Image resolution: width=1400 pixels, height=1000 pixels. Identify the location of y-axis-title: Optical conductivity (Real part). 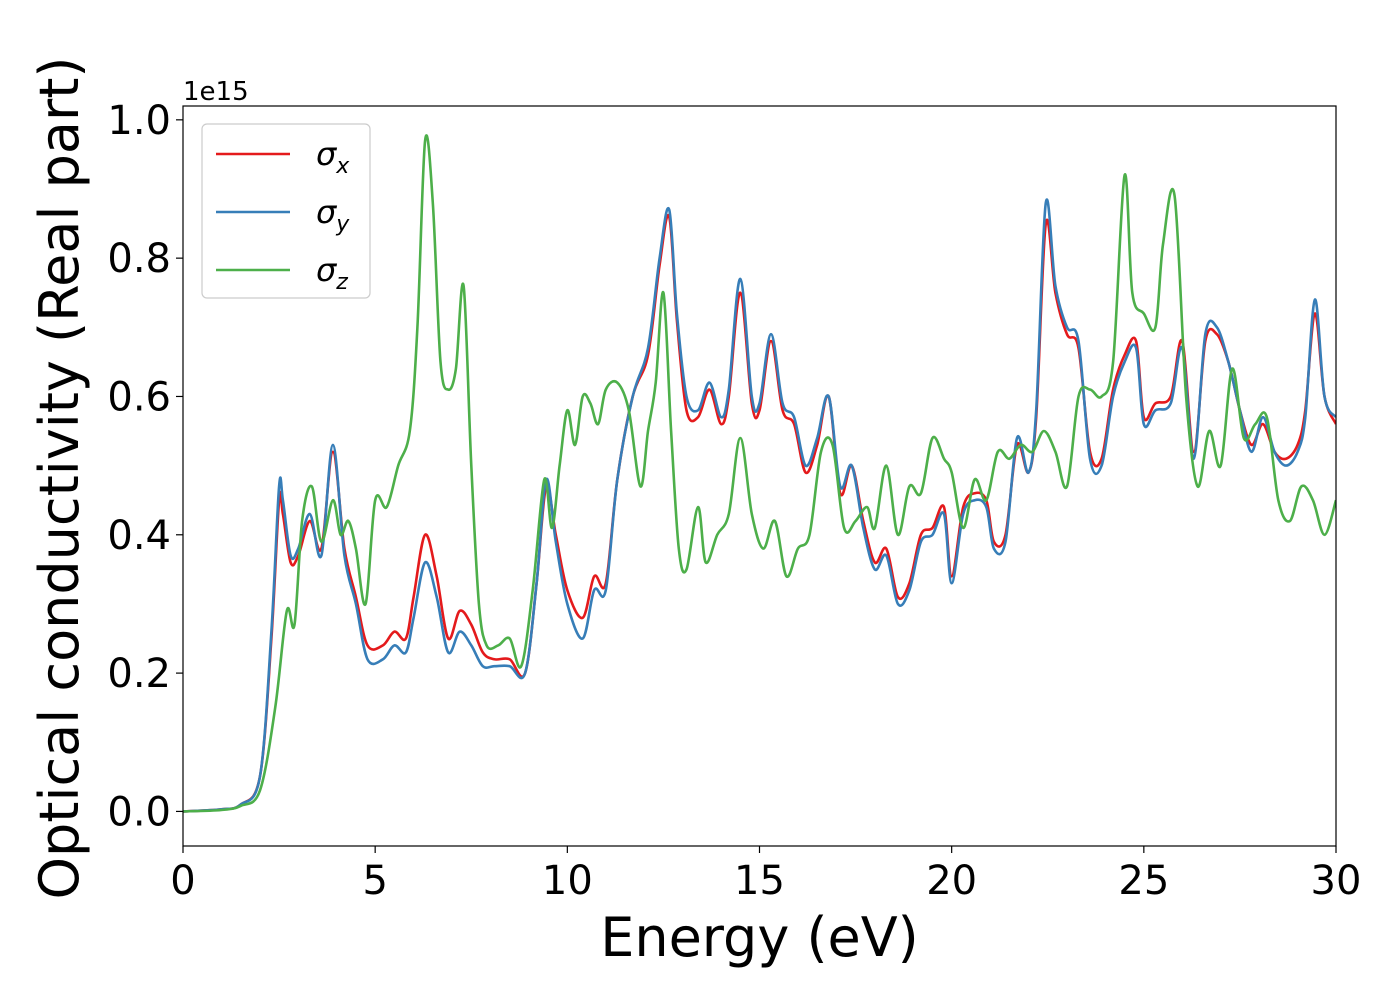
(59, 478).